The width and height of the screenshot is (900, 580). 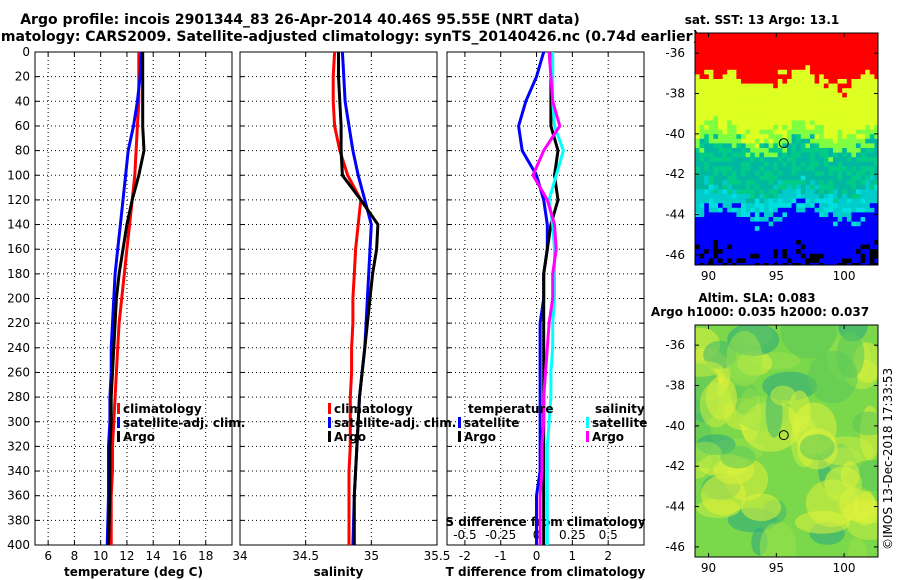 I want to click on map-x-tick-label: 90, so click(x=708, y=276).